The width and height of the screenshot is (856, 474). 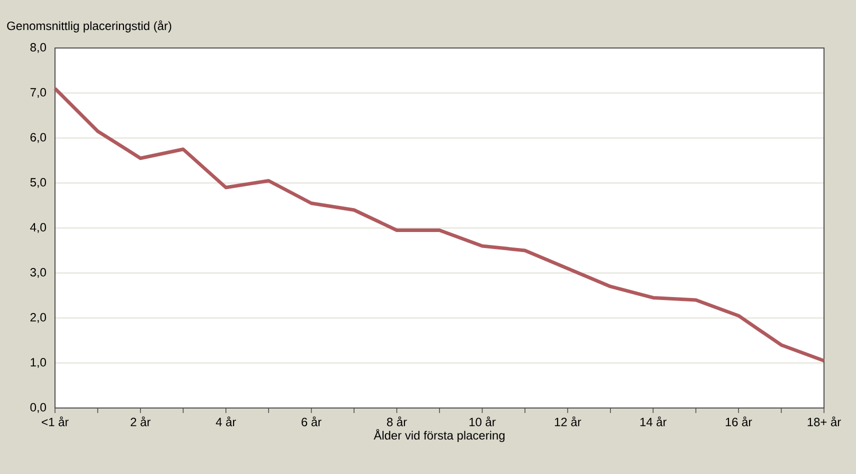 I want to click on y-tick-label: 2,0, so click(x=38, y=318).